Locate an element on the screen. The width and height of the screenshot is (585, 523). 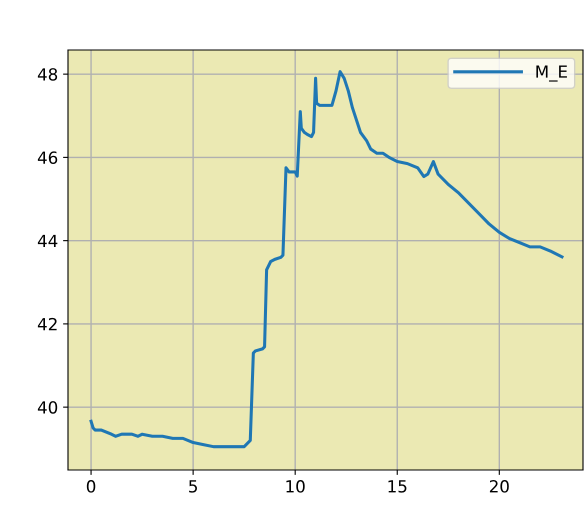
y-tick-label: 44 is located at coordinates (48, 240).